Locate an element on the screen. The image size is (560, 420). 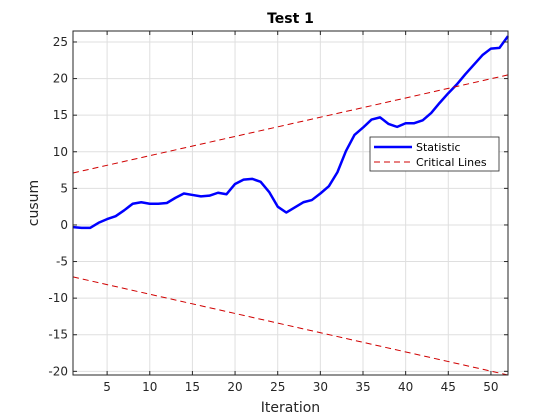
y-tick-label: -20 is located at coordinates (58, 371).